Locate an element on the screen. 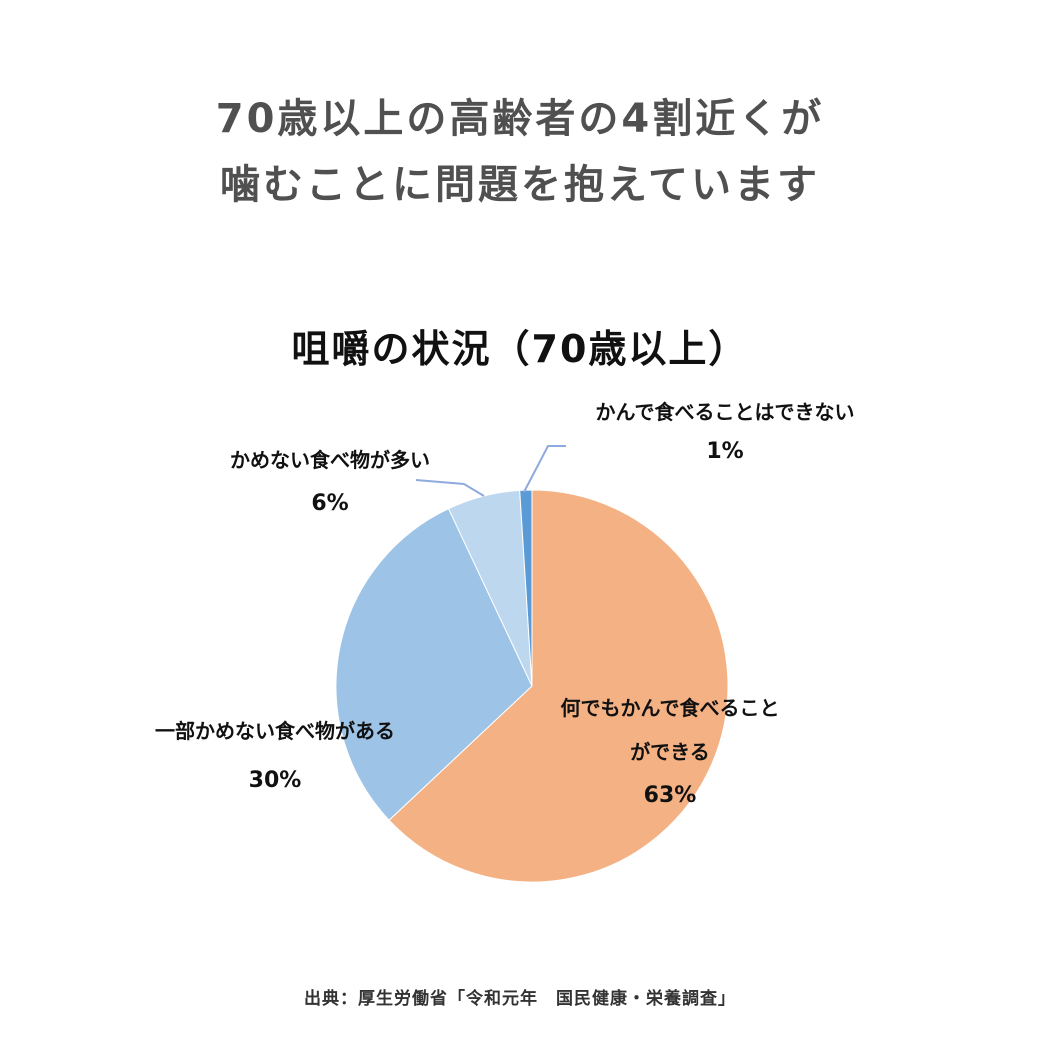 The height and width of the screenshot is (1040, 1040). source-note: 出典：厚生労働省「令和元年 国民健康・栄養調査」 is located at coordinates (520, 999).